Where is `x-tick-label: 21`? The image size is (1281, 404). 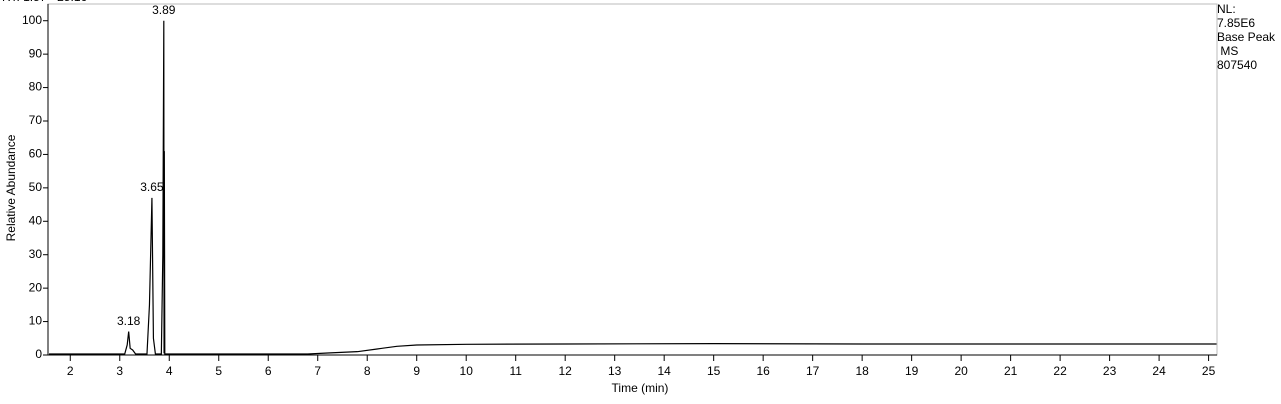 x-tick-label: 21 is located at coordinates (1011, 371).